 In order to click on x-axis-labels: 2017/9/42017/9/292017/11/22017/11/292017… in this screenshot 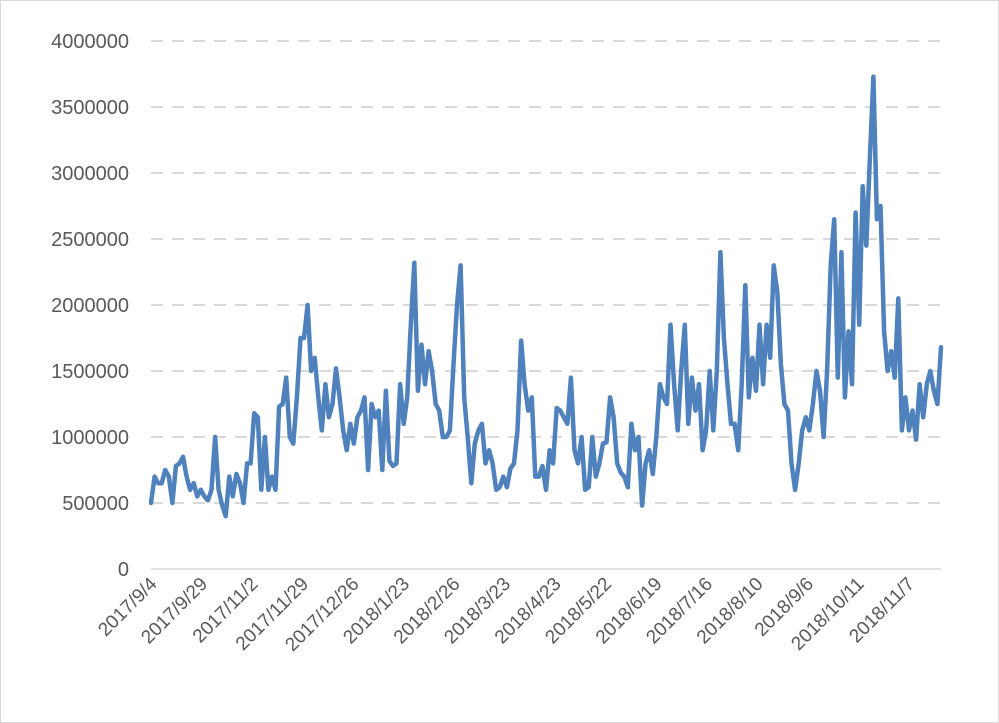, I will do `click(506, 614)`.